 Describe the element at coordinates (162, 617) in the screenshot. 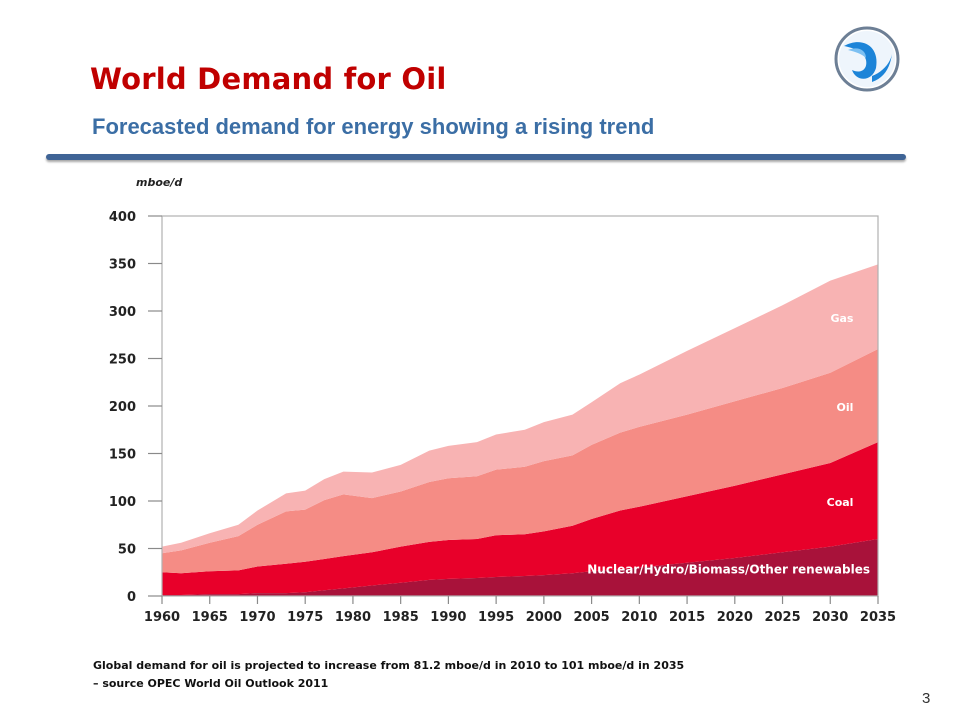

I see `x-tick-label-1960: 1960` at that location.